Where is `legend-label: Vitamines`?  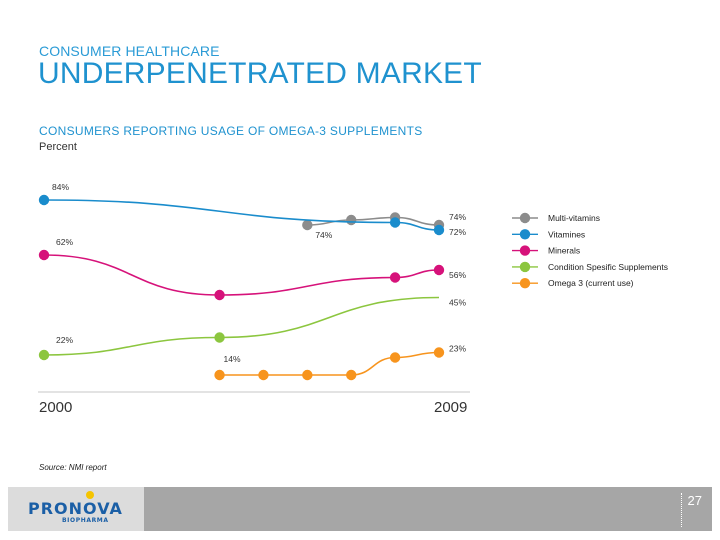 legend-label: Vitamines is located at coordinates (566, 234).